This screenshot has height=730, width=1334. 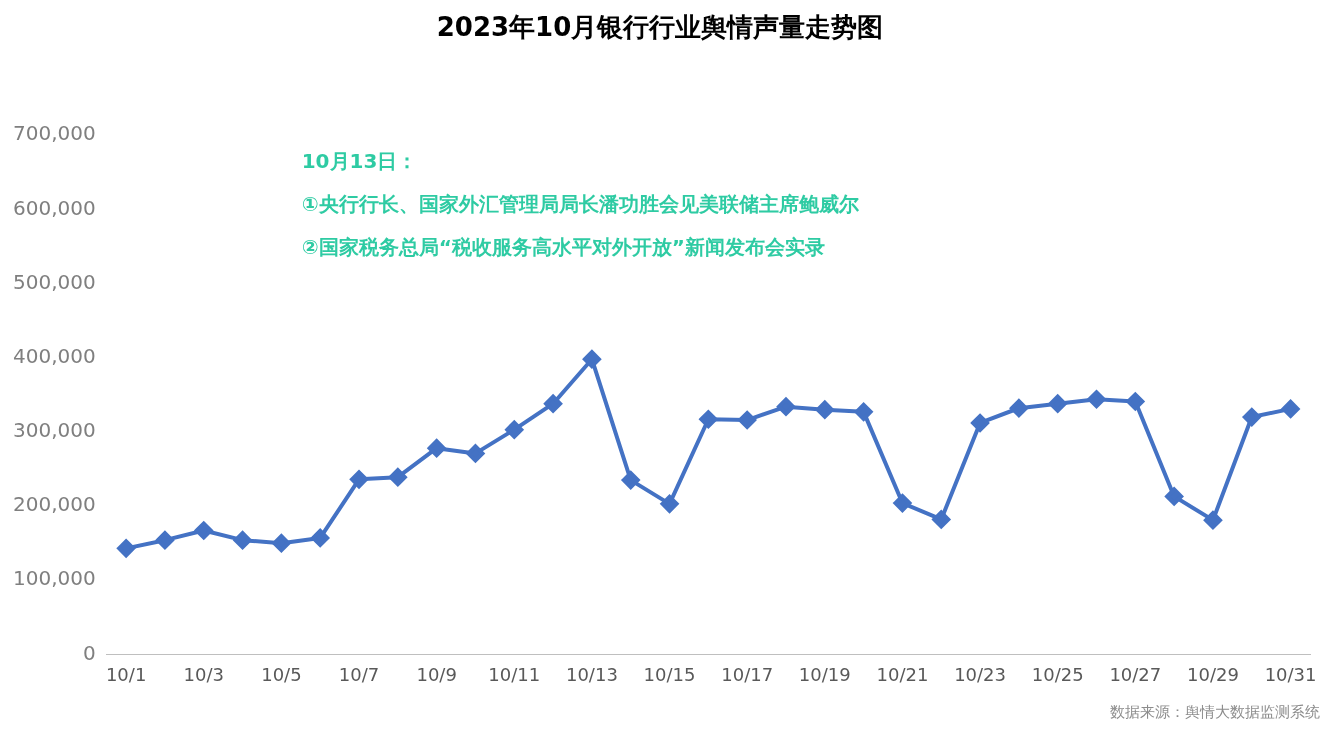 What do you see at coordinates (1135, 674) in the screenshot?
I see `x-tick-label: 10/27` at bounding box center [1135, 674].